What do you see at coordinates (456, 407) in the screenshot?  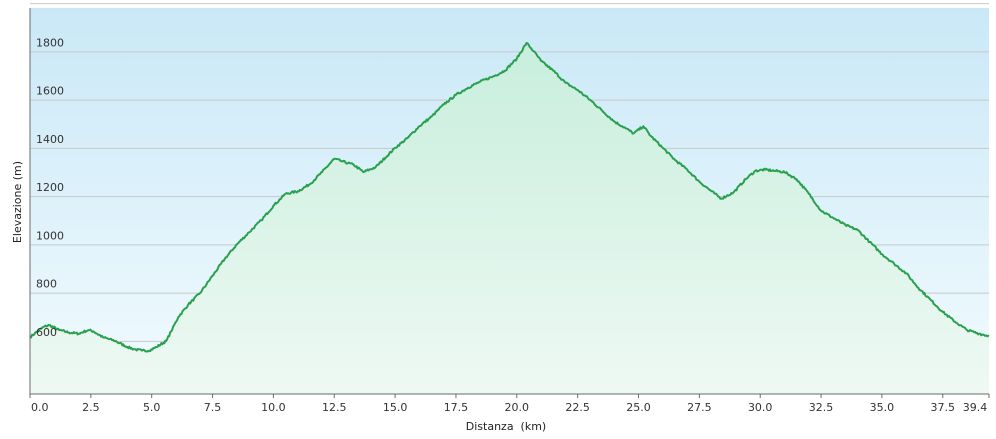 I see `x-tick-label: 17.5` at bounding box center [456, 407].